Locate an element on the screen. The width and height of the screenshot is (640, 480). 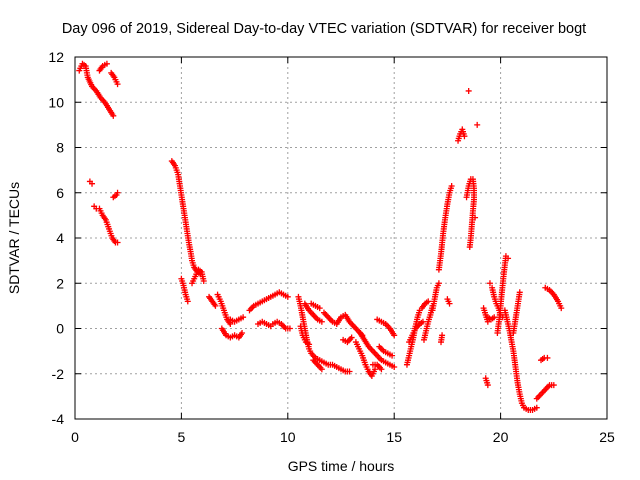
x-tick-label: 5 is located at coordinates (182, 437).